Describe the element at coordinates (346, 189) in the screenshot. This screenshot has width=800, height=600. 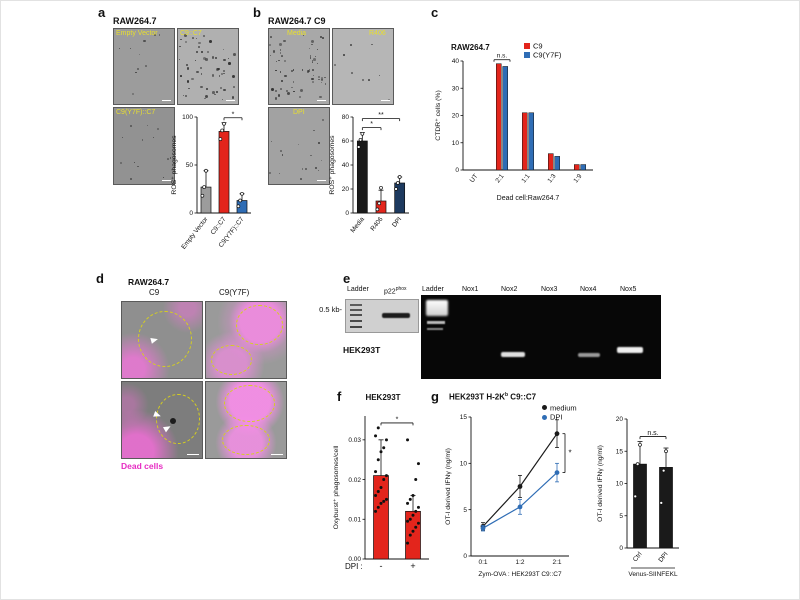
I see `svg-text: 20` at that location.